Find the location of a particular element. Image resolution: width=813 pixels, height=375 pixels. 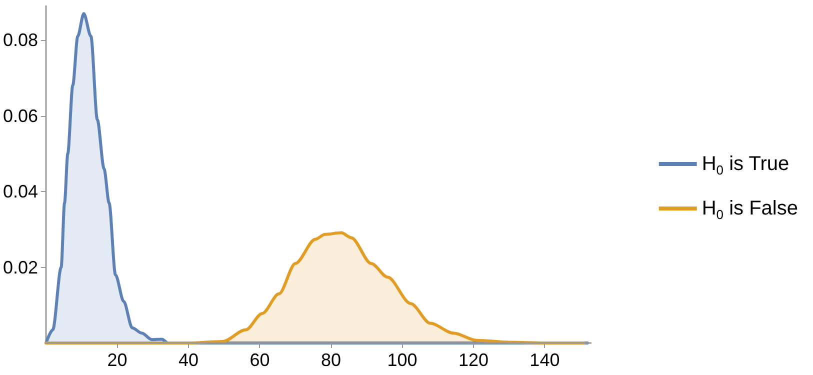

x-tick-label: 40 is located at coordinates (188, 360).